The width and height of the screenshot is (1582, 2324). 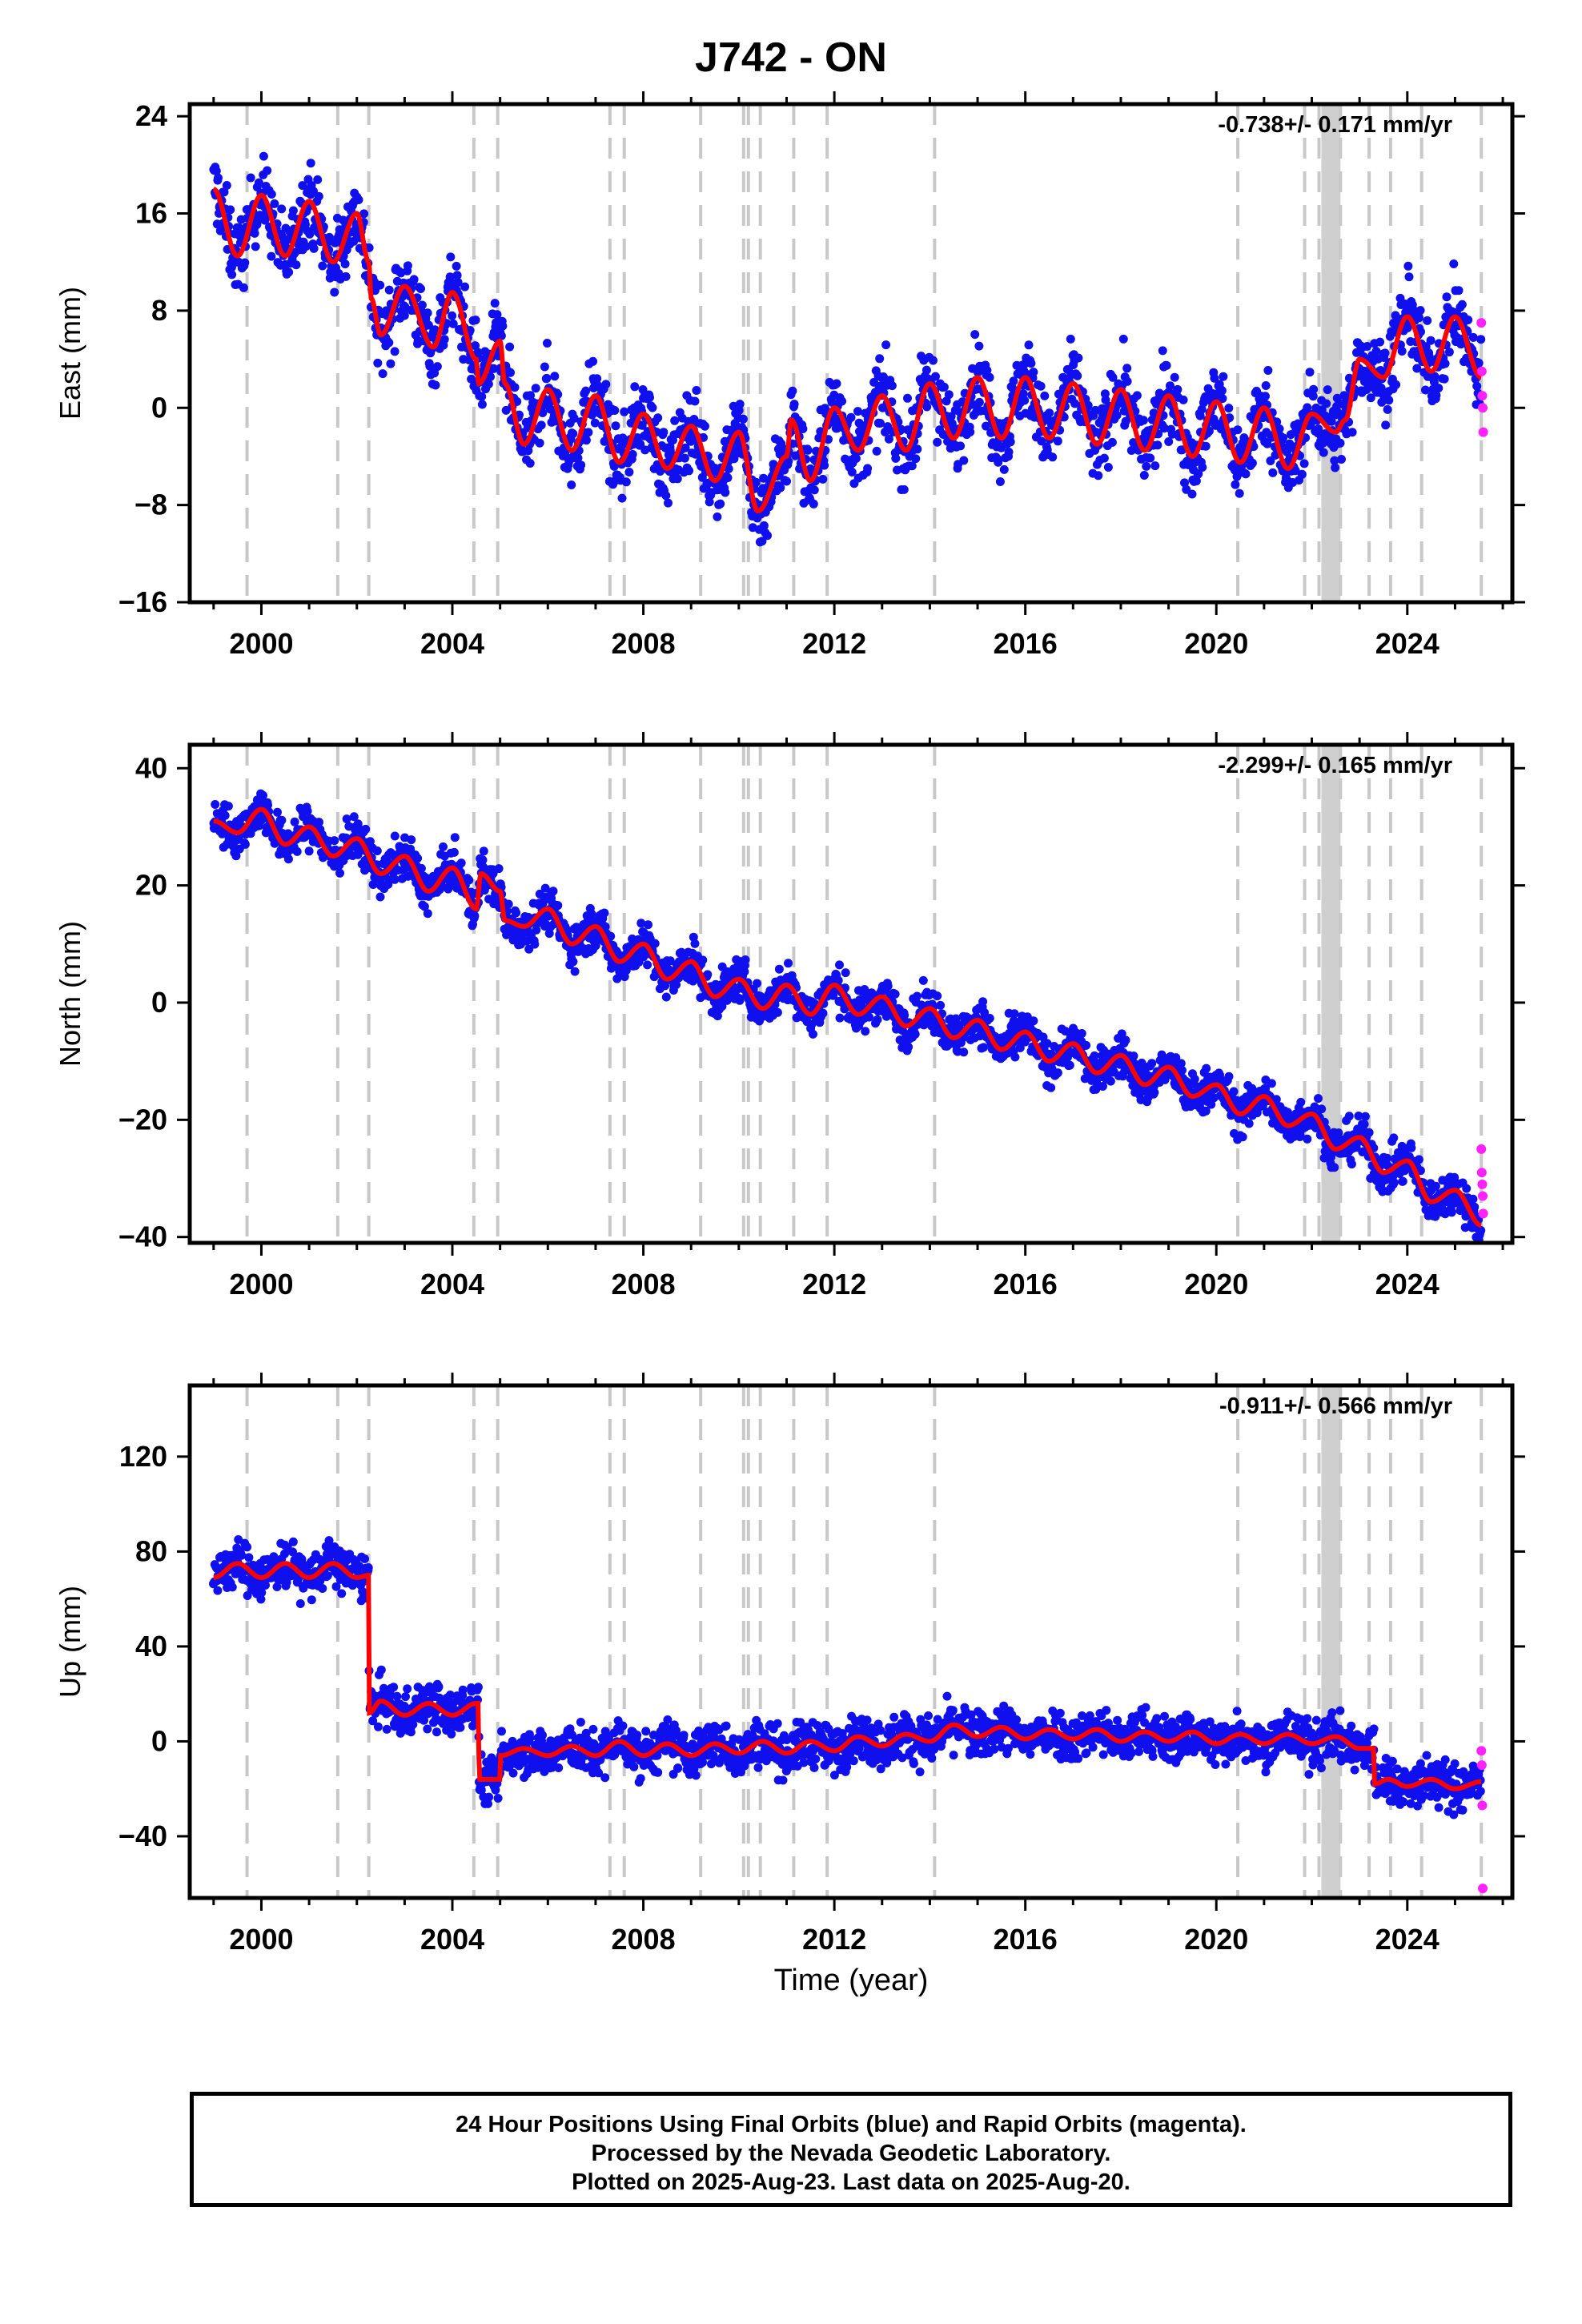 What do you see at coordinates (644, 644) in the screenshot?
I see `x-tick-label: 2008` at bounding box center [644, 644].